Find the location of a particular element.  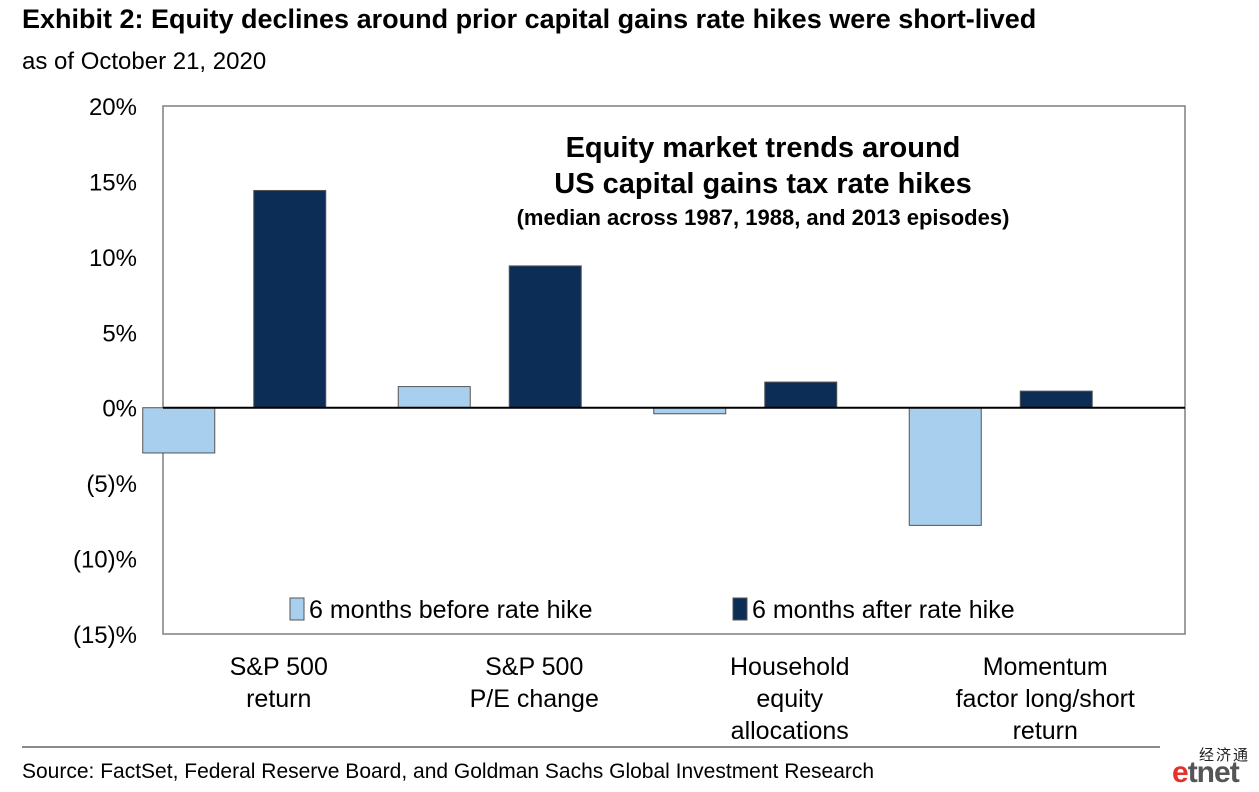

category-label: Momentum is located at coordinates (1045, 667).